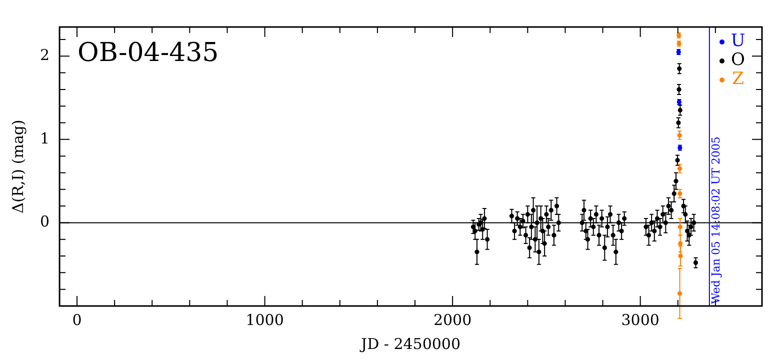 Image resolution: width=775 pixels, height=362 pixels. I want to click on x-tick-label: 0, so click(77, 319).